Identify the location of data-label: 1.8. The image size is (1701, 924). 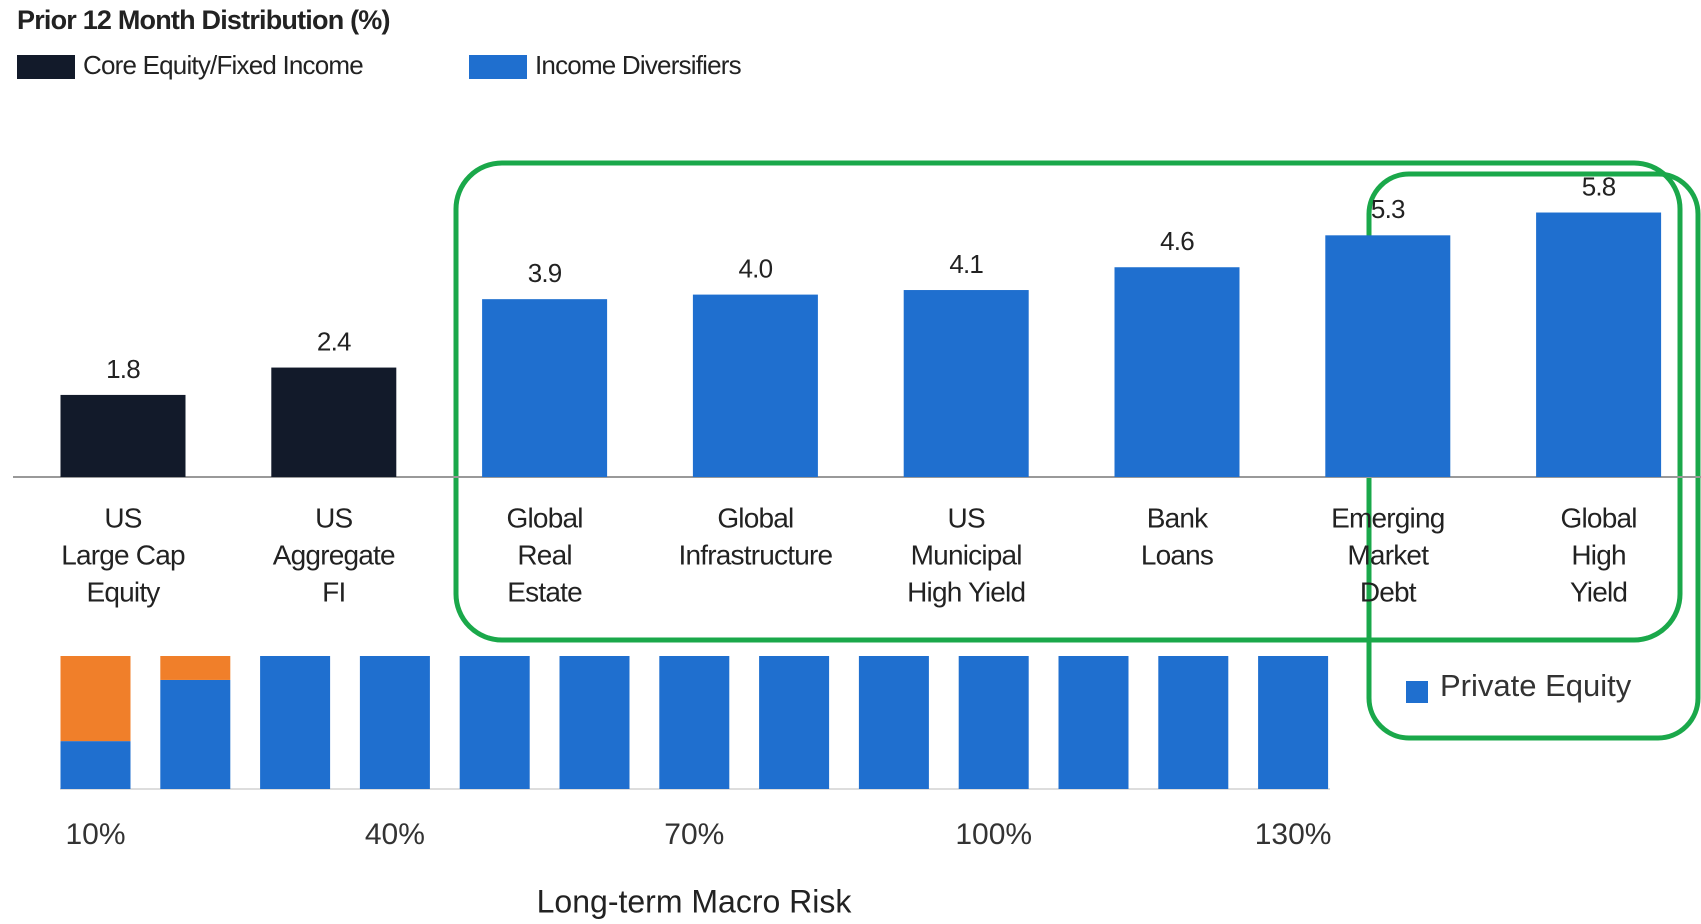
(123, 369).